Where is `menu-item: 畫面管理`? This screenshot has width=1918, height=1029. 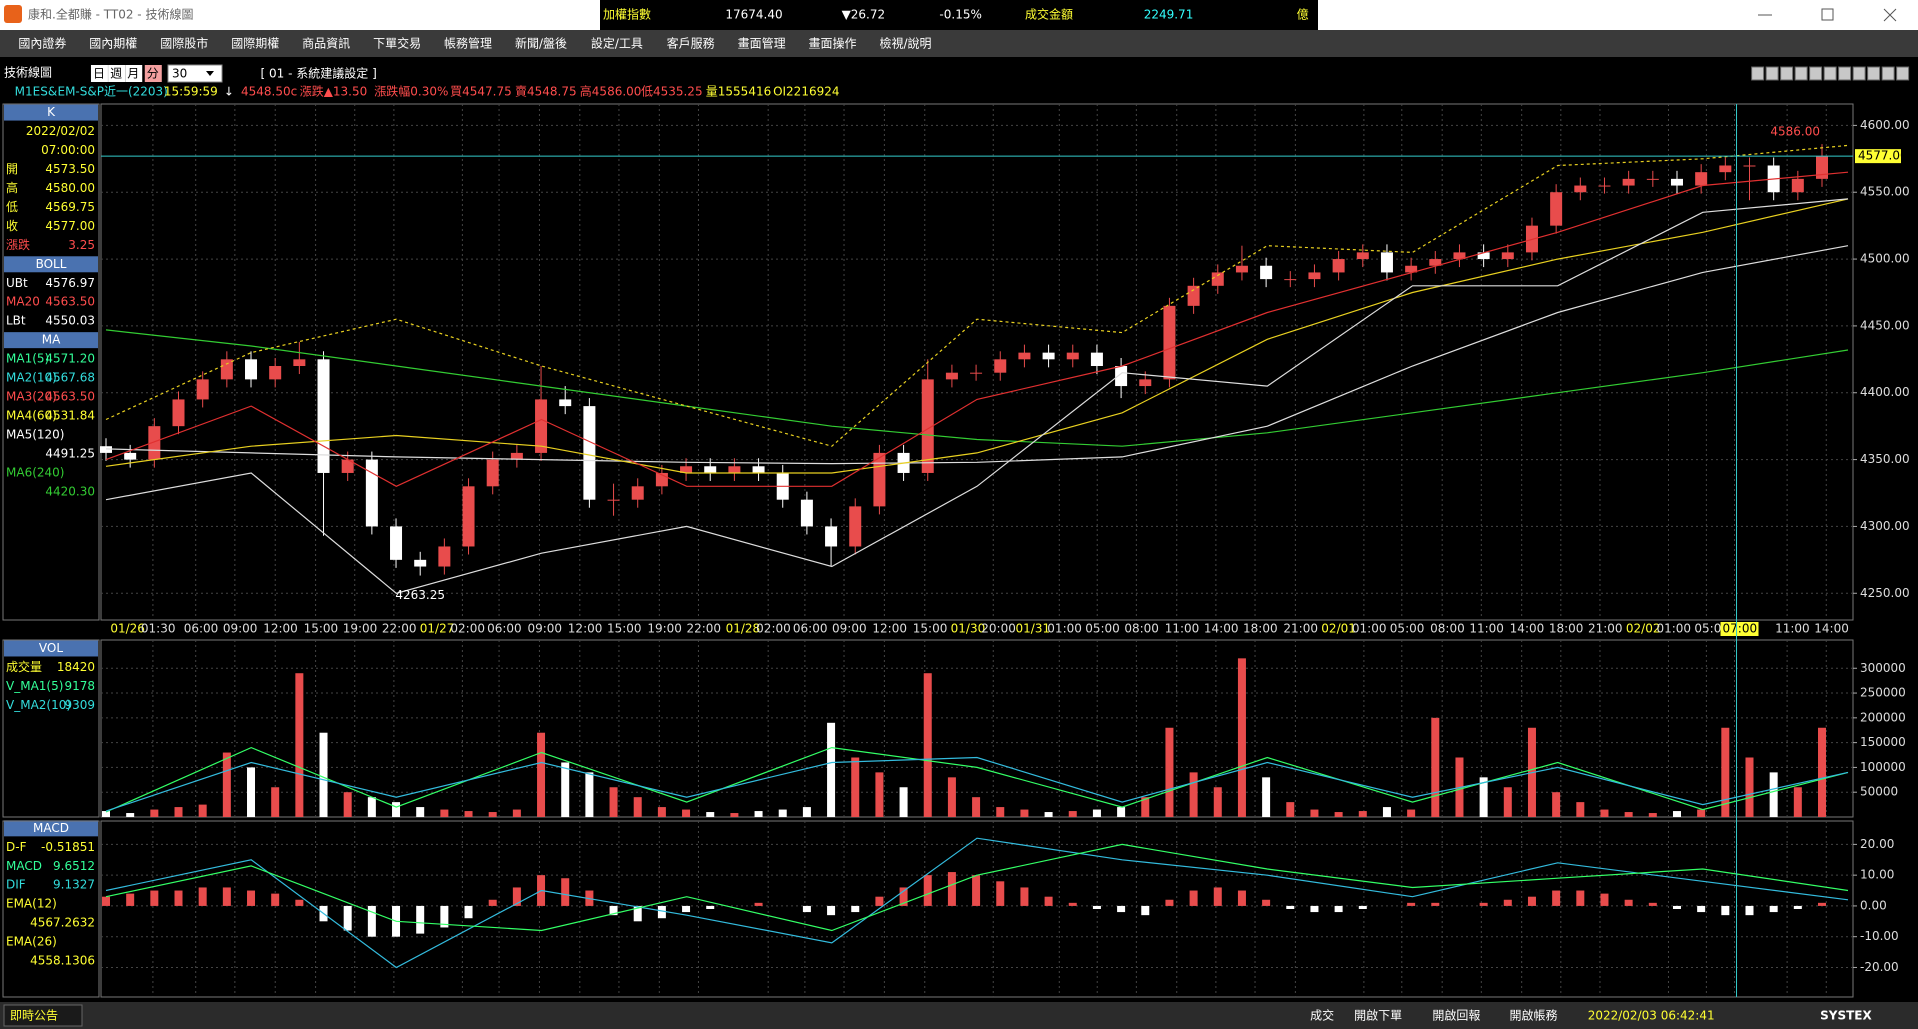 menu-item: 畫面管理 is located at coordinates (762, 43).